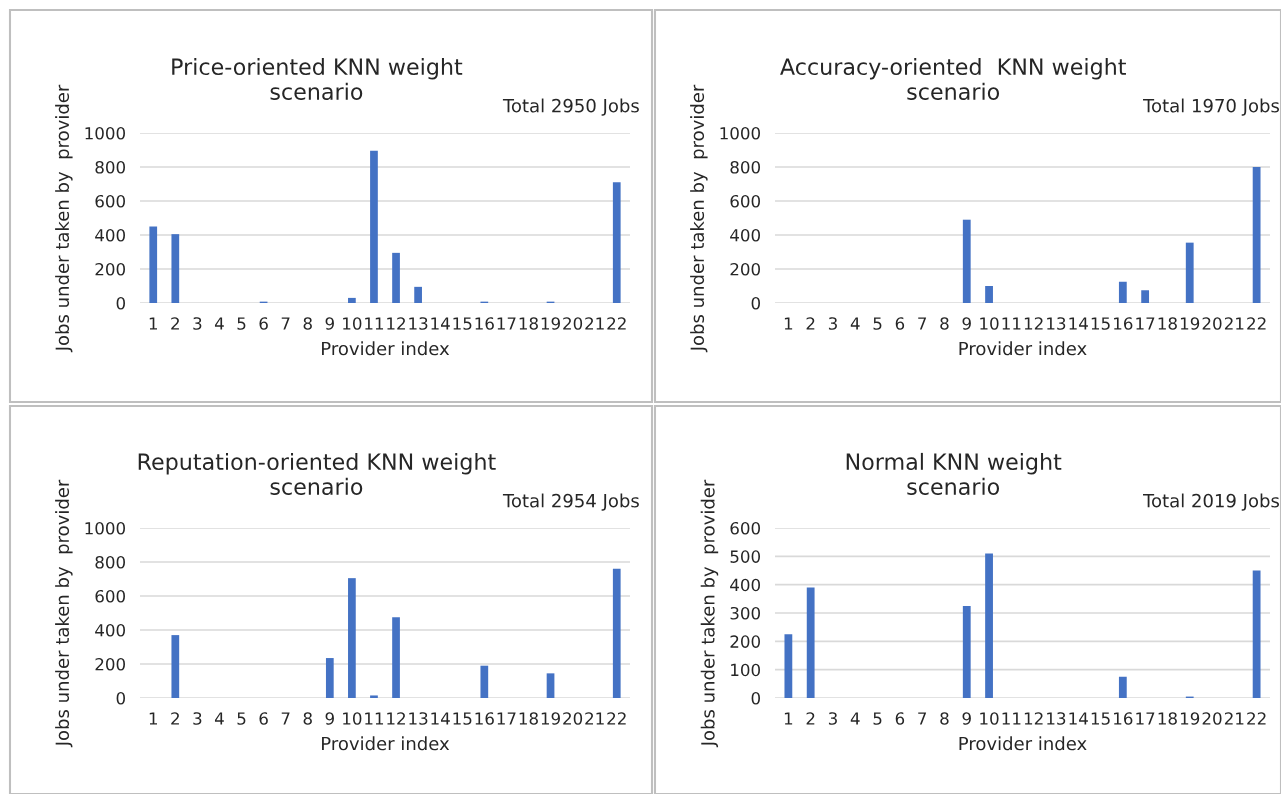  What do you see at coordinates (317, 473) in the screenshot?
I see `chart-title: Reputation-oriented KNN weight scenario` at bounding box center [317, 473].